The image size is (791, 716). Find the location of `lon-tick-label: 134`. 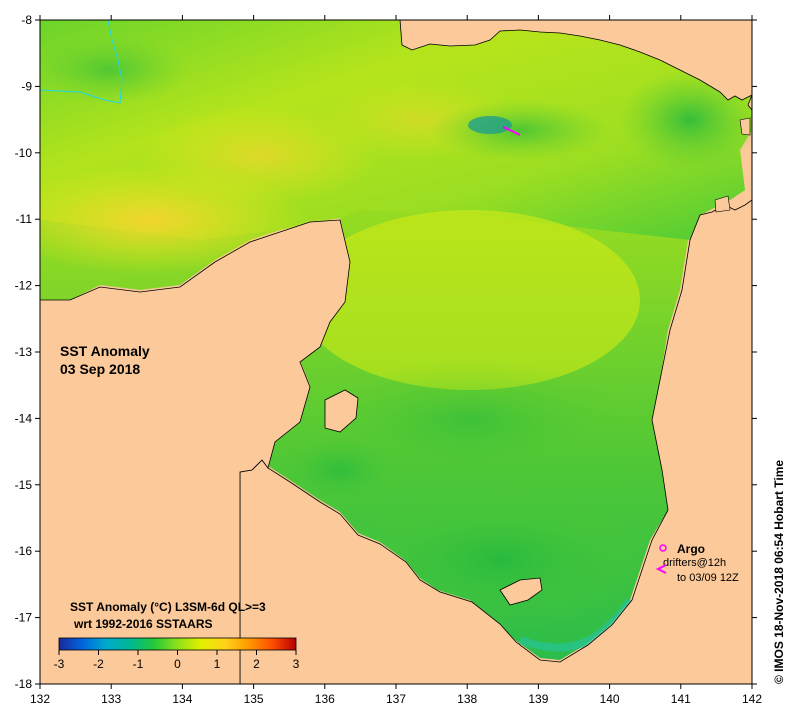

lon-tick-label: 134 is located at coordinates (182, 699).